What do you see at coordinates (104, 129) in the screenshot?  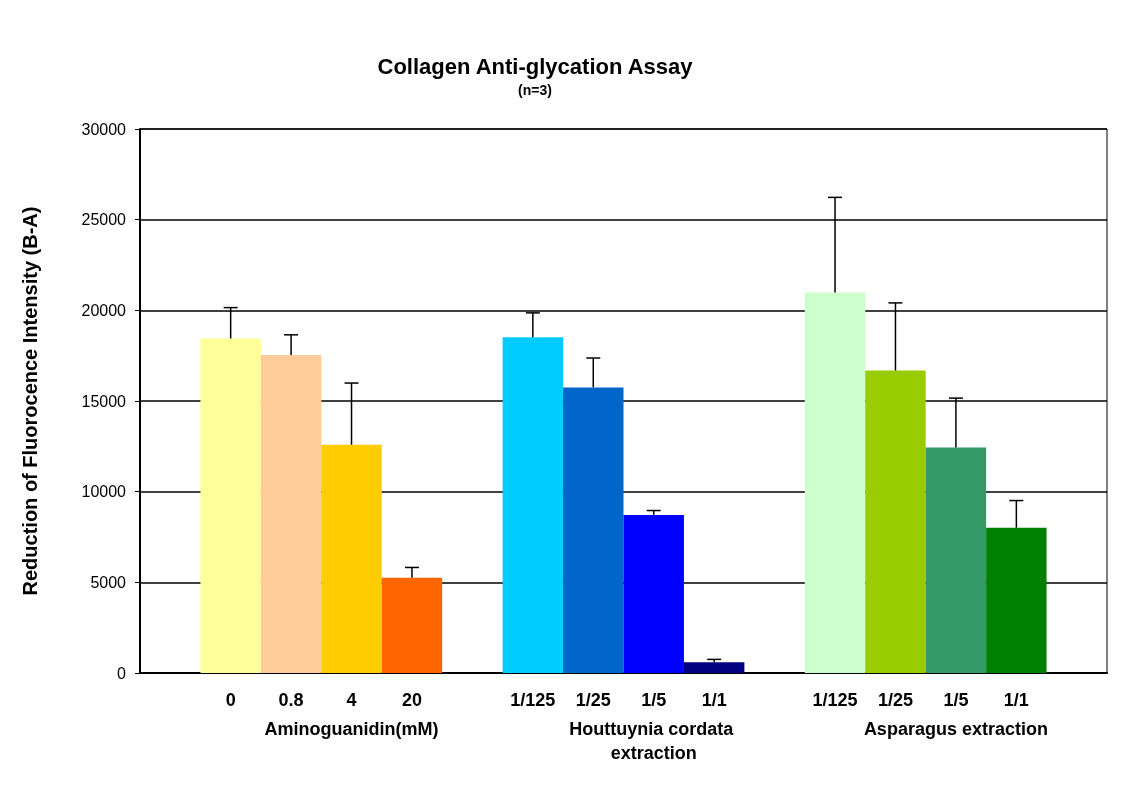 I see `y-tick-label: 30000` at bounding box center [104, 129].